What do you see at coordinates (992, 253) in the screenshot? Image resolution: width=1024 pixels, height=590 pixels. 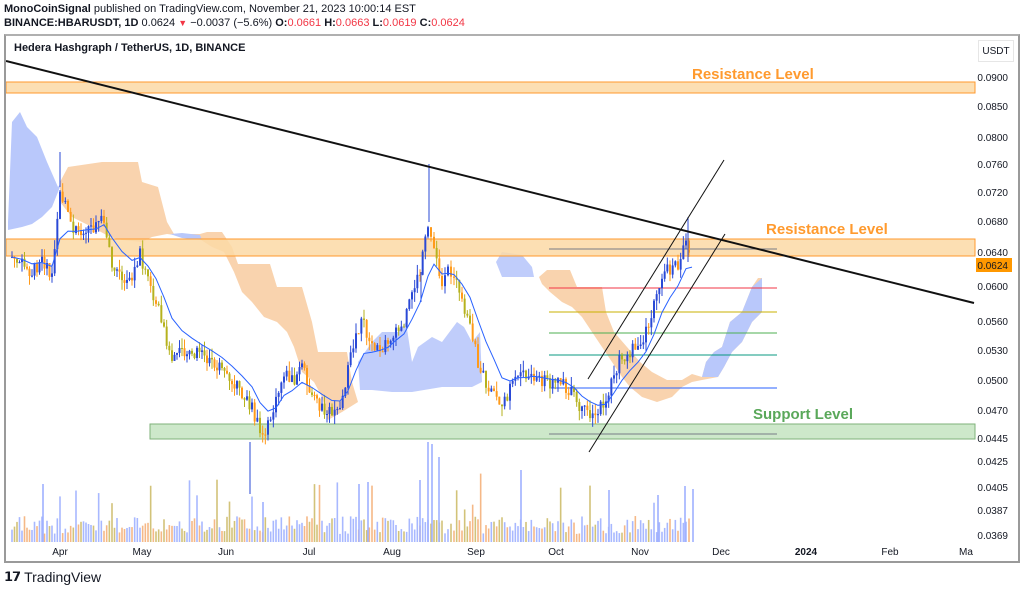 I see `price-tick: 0.0640` at bounding box center [992, 253].